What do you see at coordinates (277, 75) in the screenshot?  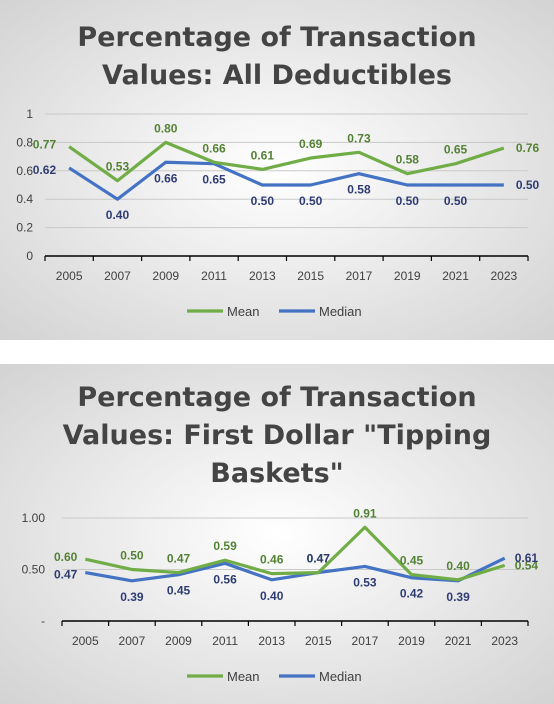 I see `chart-title-line: Values: All Deductibles` at bounding box center [277, 75].